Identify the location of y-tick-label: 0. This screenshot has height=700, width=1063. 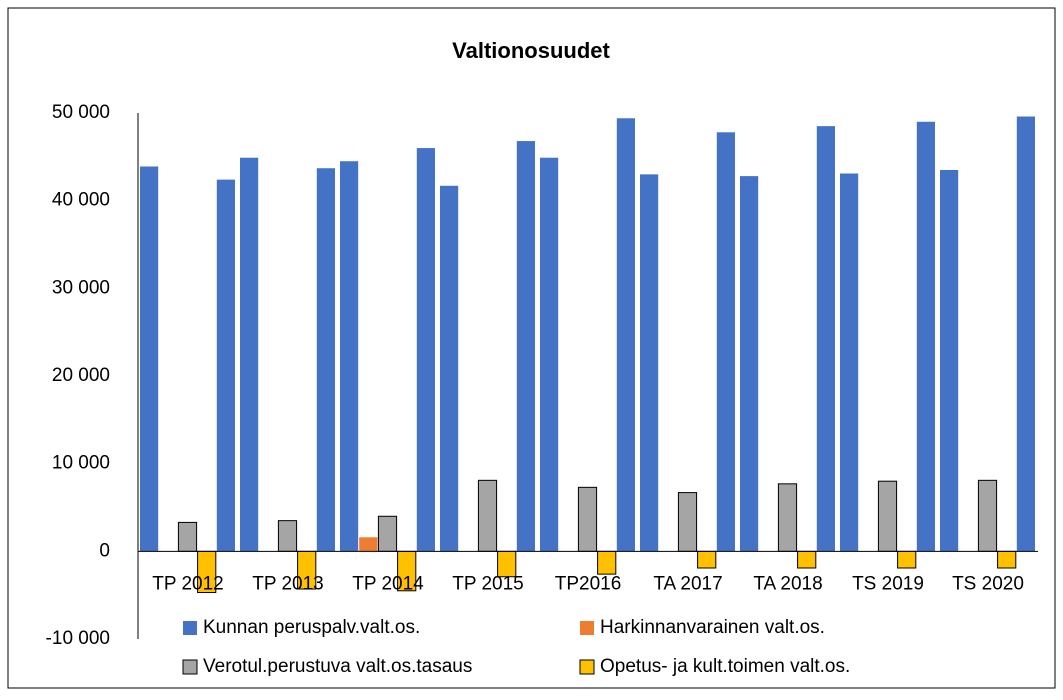
(104, 550).